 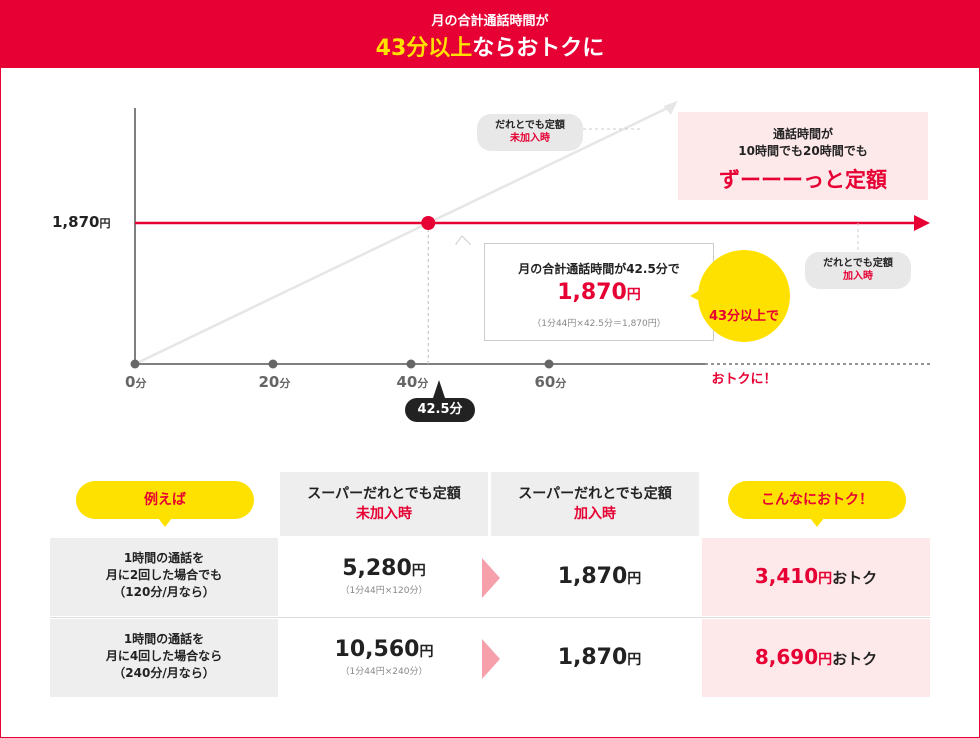 I want to click on sub-label-top: だれとでも定額, so click(x=858, y=263).